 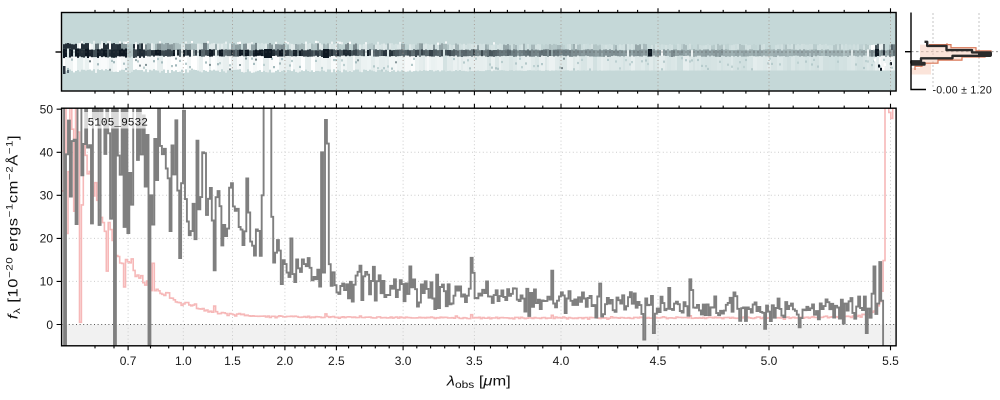 I want to click on svg-text: 4.0, so click(x=561, y=361).